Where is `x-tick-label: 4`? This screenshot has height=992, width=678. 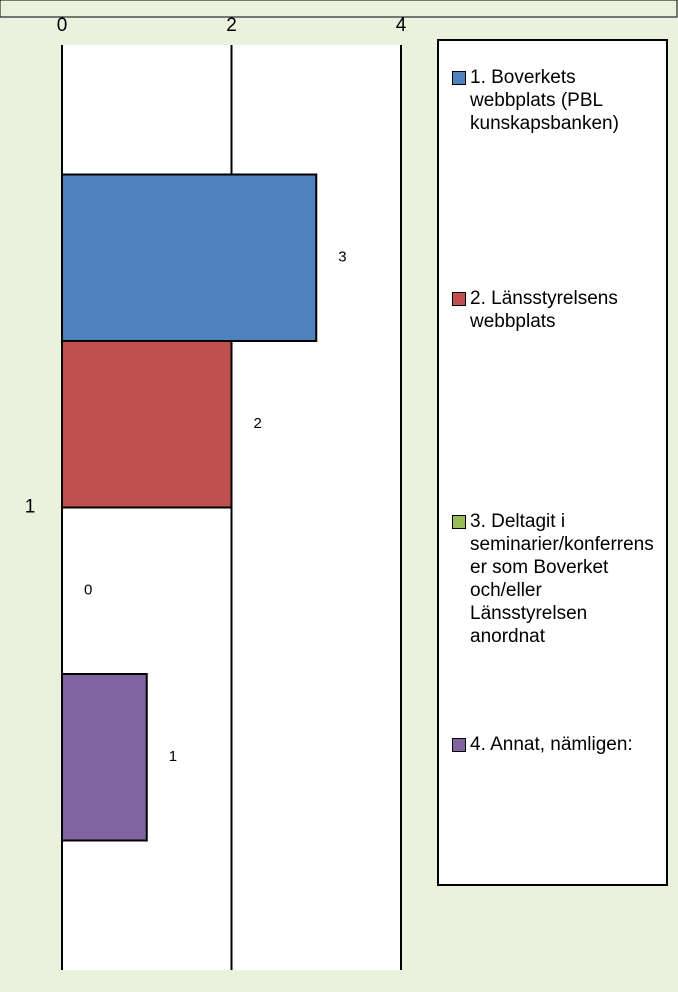 x-tick-label: 4 is located at coordinates (401, 25).